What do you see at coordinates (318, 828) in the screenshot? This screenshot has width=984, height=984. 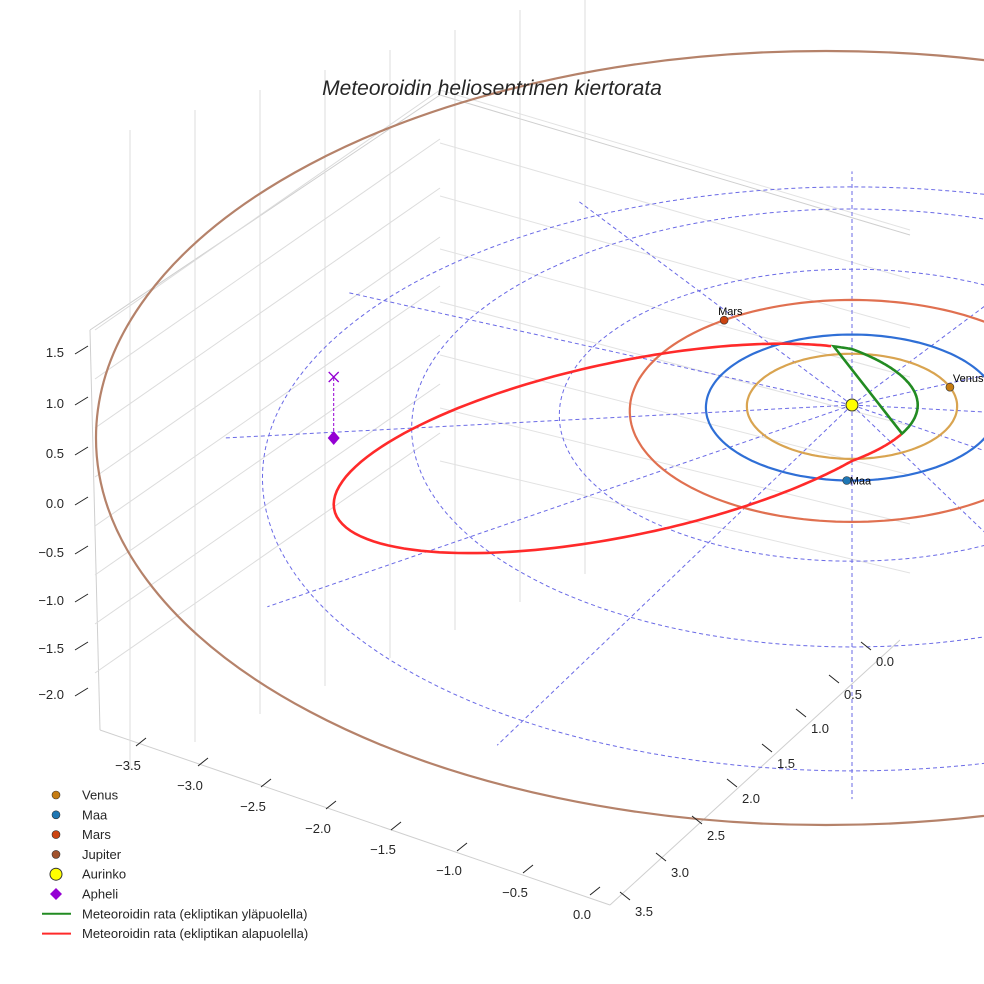 I see `x-tick-label: −2.0` at bounding box center [318, 828].